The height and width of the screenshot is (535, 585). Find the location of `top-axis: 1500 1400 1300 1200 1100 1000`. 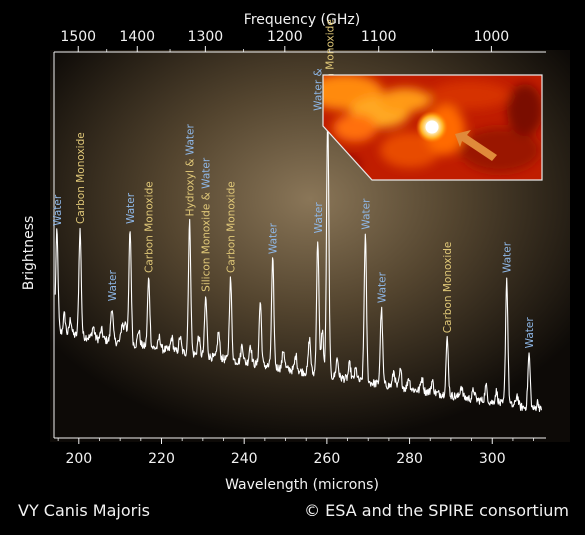

top-axis: 1500 1400 1300 1200 1100 1000 is located at coordinates (284, 40).